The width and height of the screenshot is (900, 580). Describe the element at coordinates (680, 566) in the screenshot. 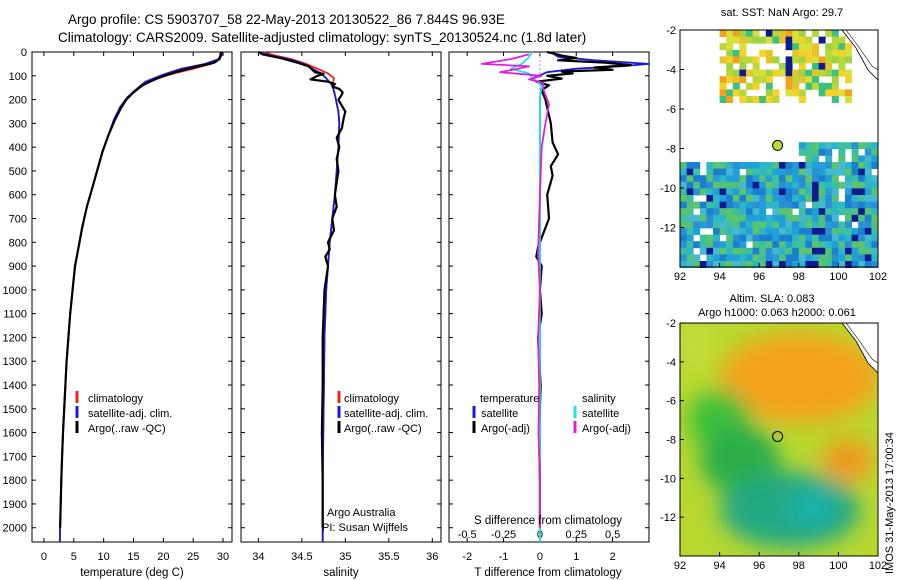

I see `map-x-tick-label: 92` at that location.